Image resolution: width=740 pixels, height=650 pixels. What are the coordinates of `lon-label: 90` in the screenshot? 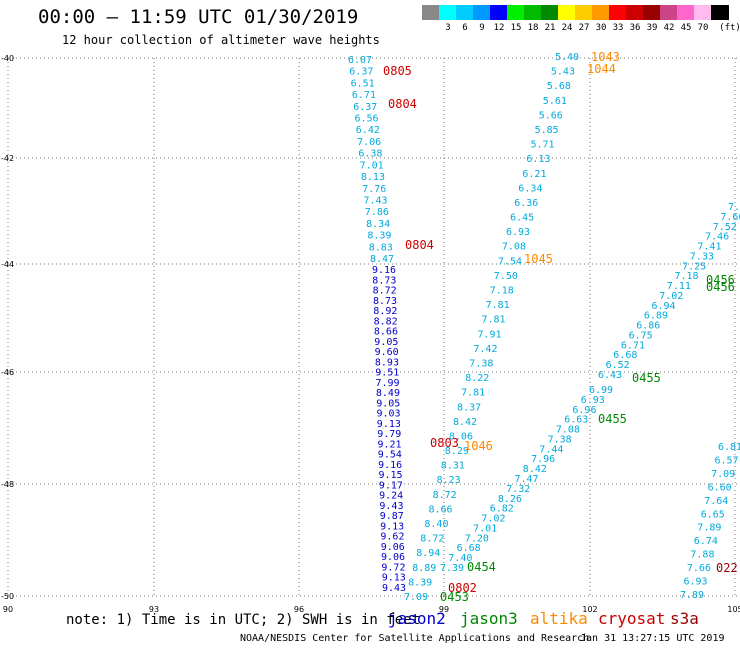 It's located at (8, 609).